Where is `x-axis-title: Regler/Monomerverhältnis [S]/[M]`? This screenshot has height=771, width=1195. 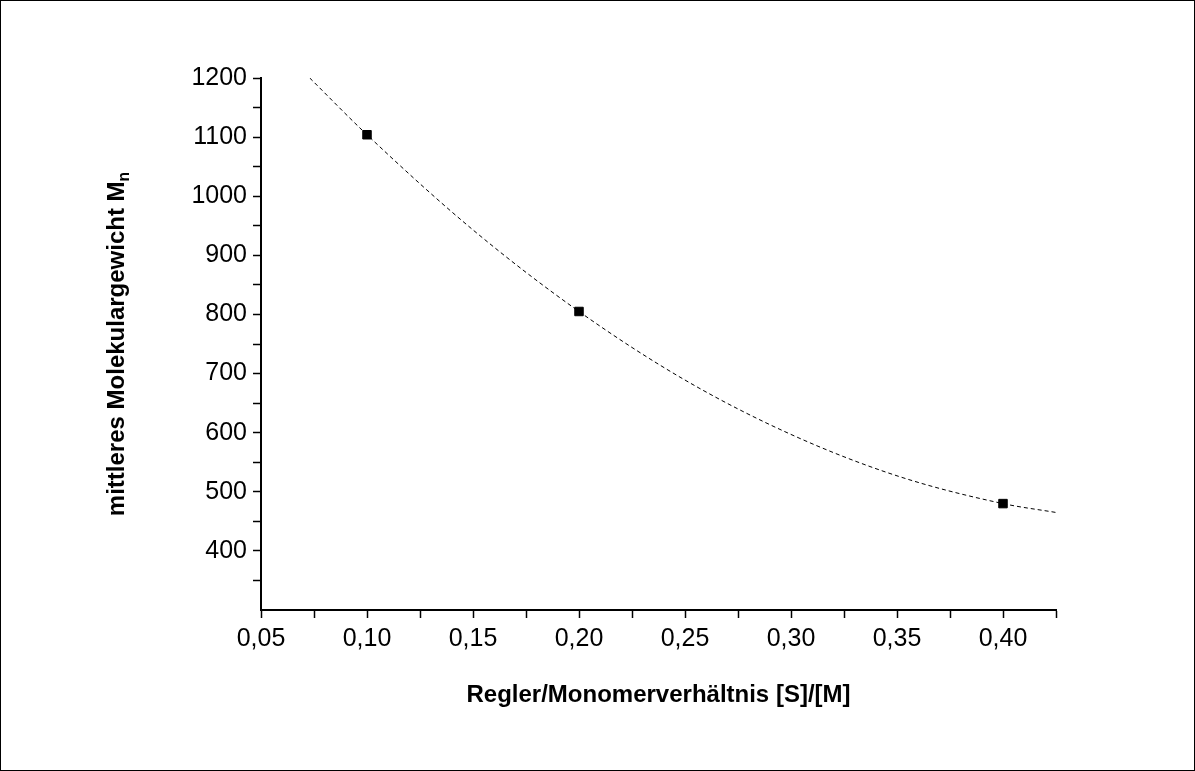 x-axis-title: Regler/Monomerverhältnis [S]/[M] is located at coordinates (658, 693).